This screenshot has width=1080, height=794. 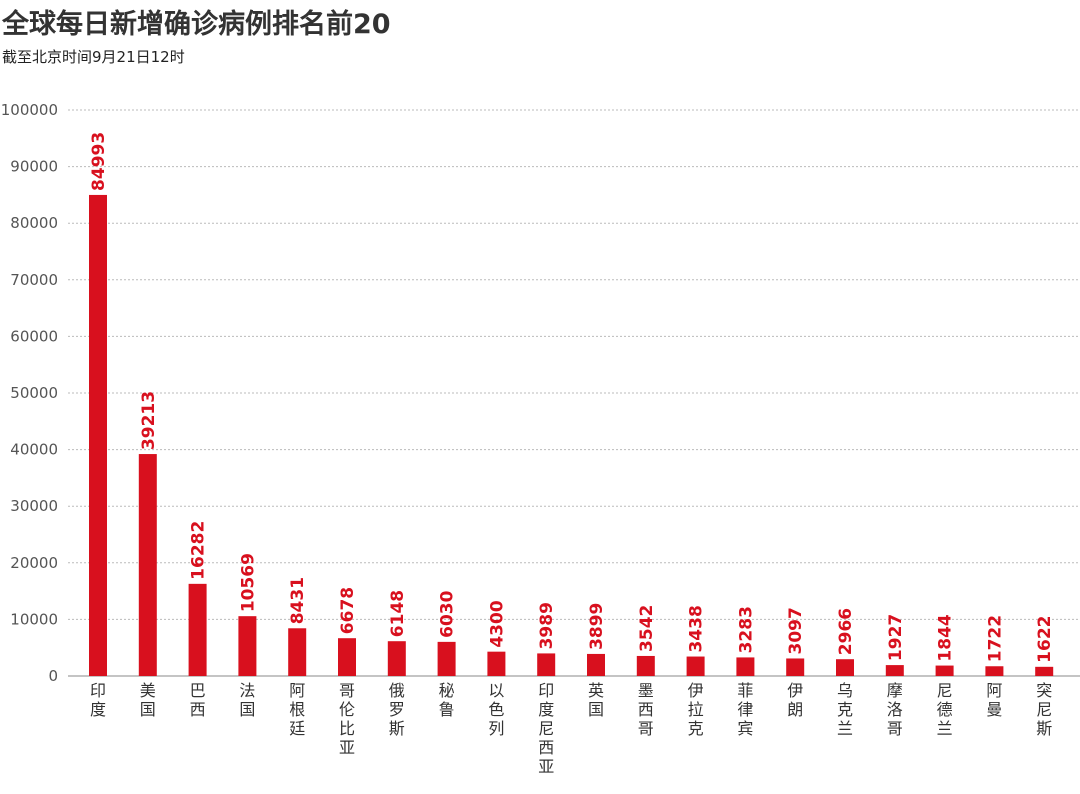 What do you see at coordinates (846, 631) in the screenshot?
I see `data-label: 2966` at bounding box center [846, 631].